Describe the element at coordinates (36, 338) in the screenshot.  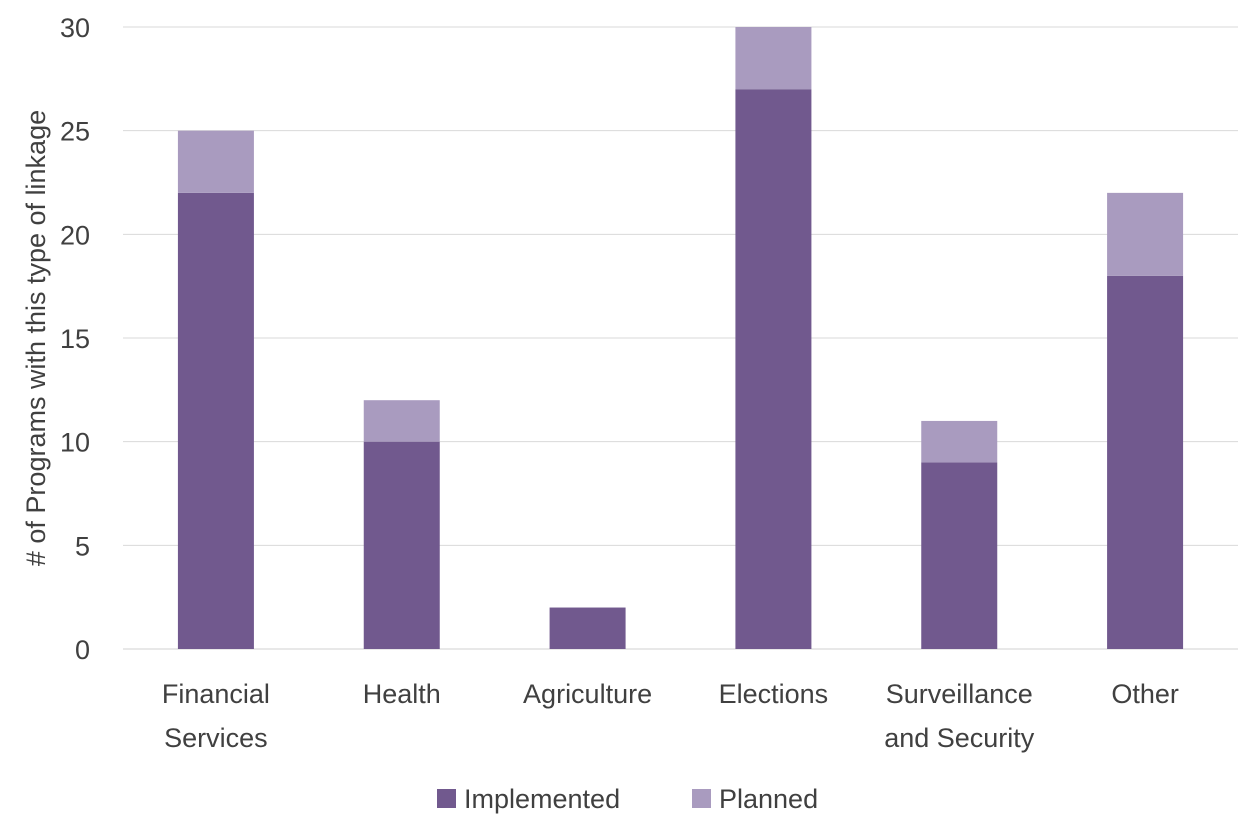
I see `y-axis-title: # of Programs with this type of linkage` at that location.